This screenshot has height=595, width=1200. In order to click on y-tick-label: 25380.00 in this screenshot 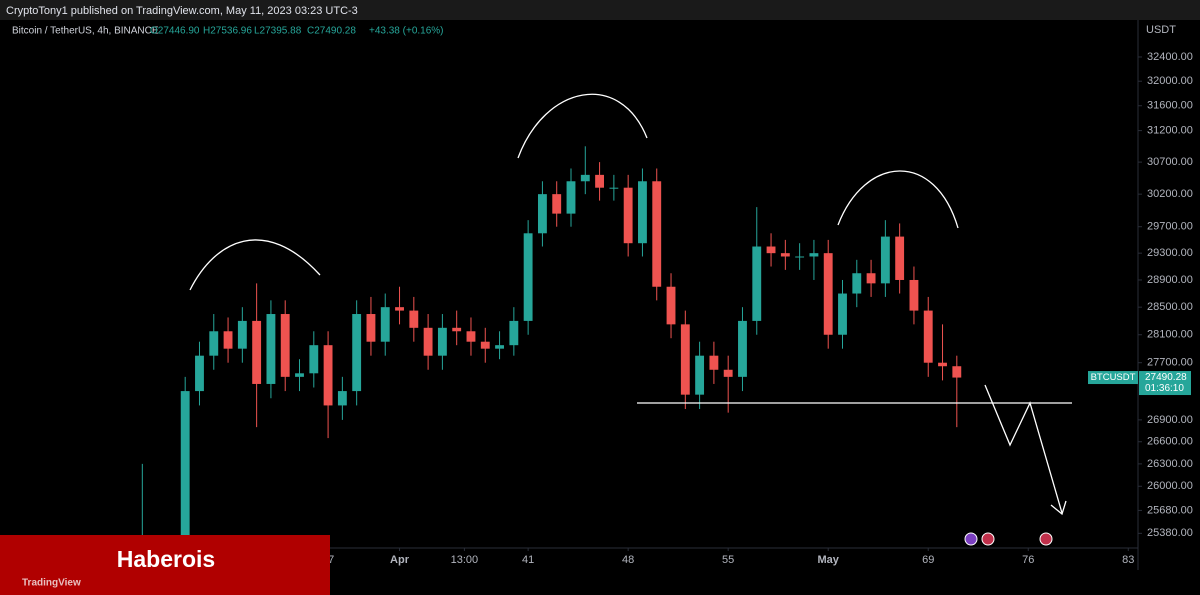, I will do `click(1170, 533)`.